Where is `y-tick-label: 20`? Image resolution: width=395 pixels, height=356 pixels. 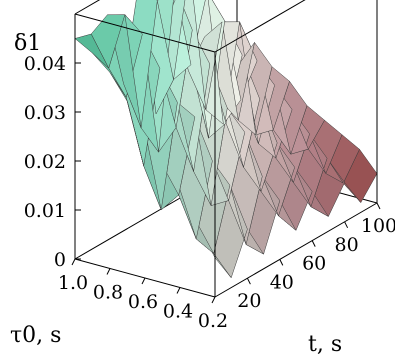 y-tick-label: 20 is located at coordinates (249, 301).